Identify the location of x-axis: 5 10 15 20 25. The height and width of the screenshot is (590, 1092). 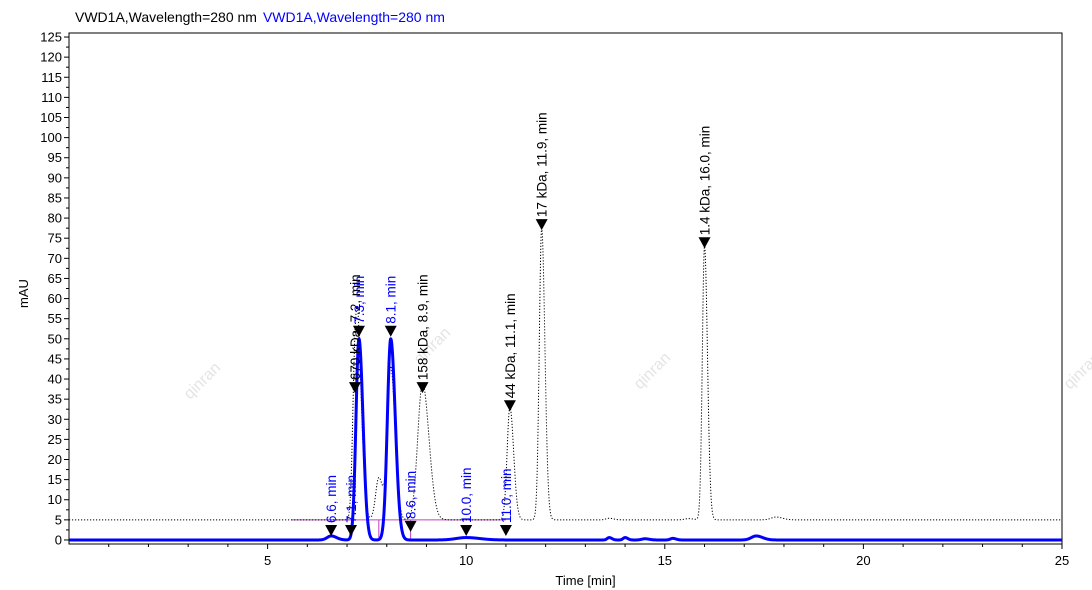
(588, 556).